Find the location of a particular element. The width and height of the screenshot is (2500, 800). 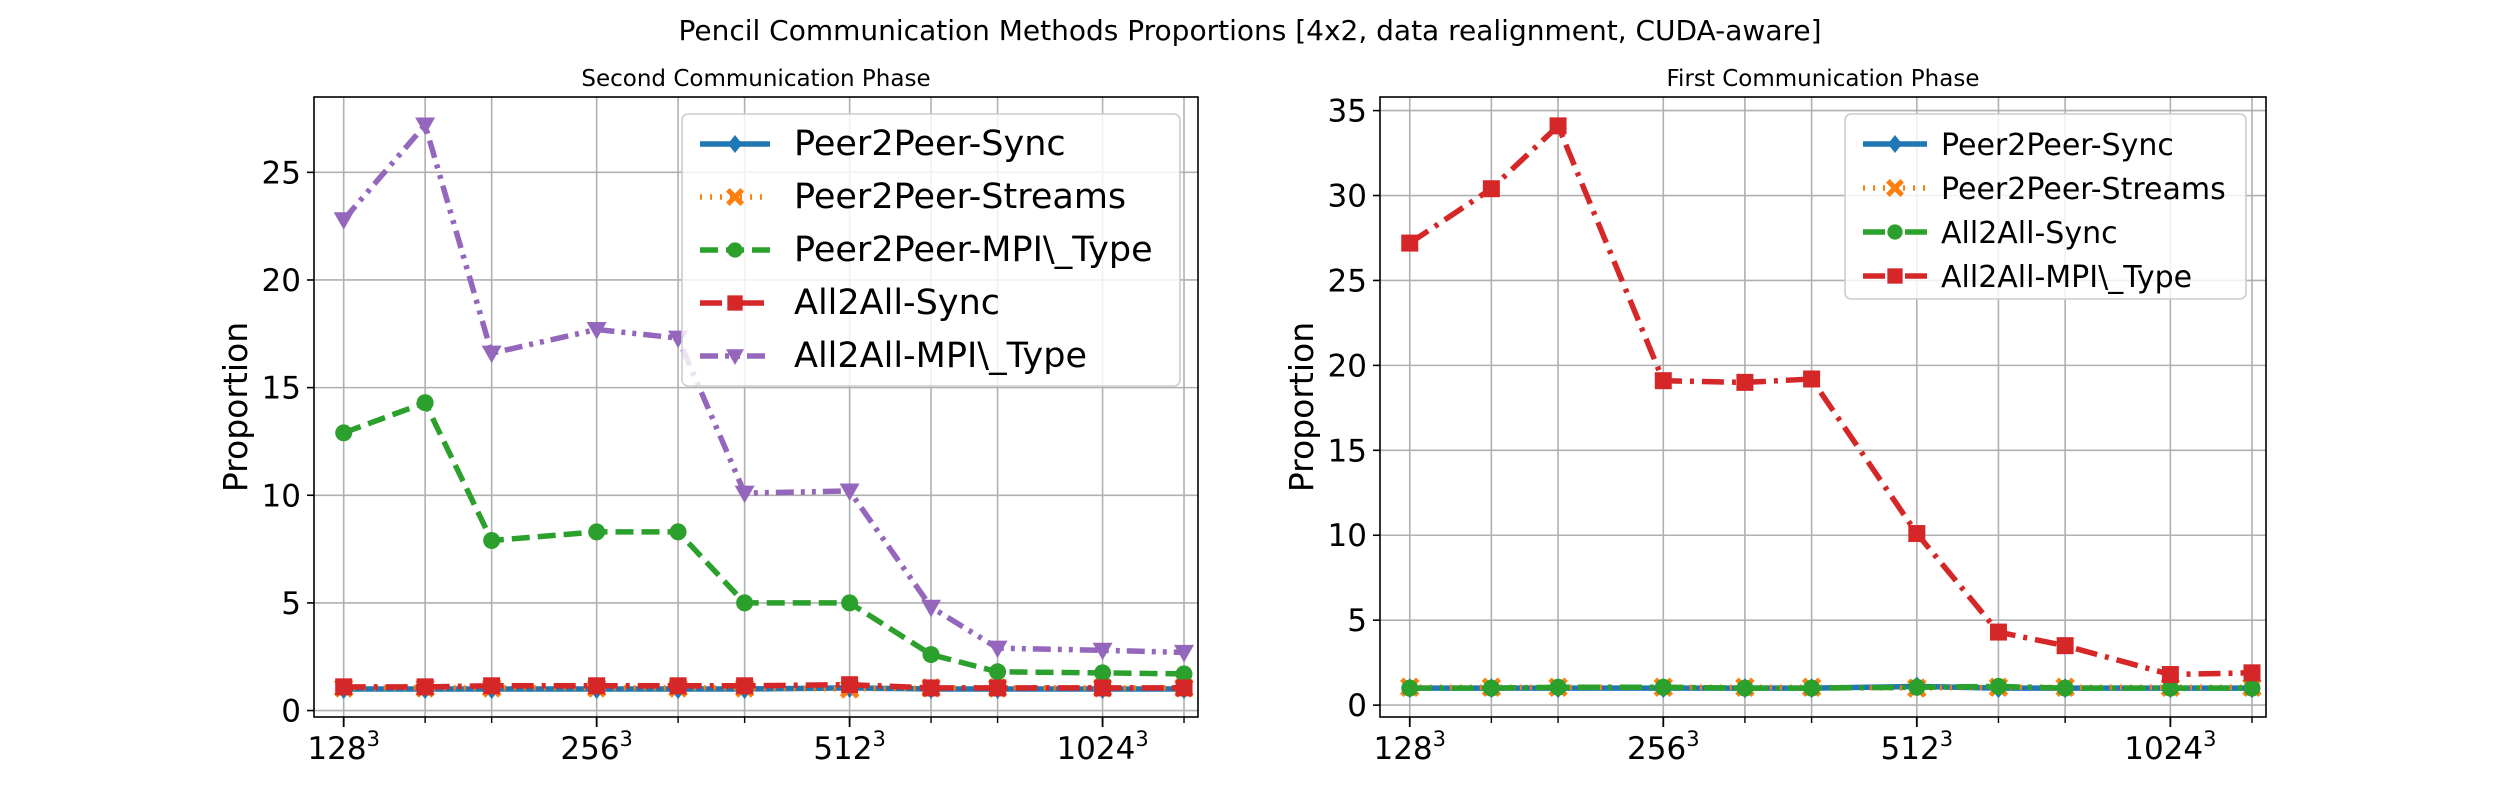

x-tick-label: 10243 is located at coordinates (2170, 747).